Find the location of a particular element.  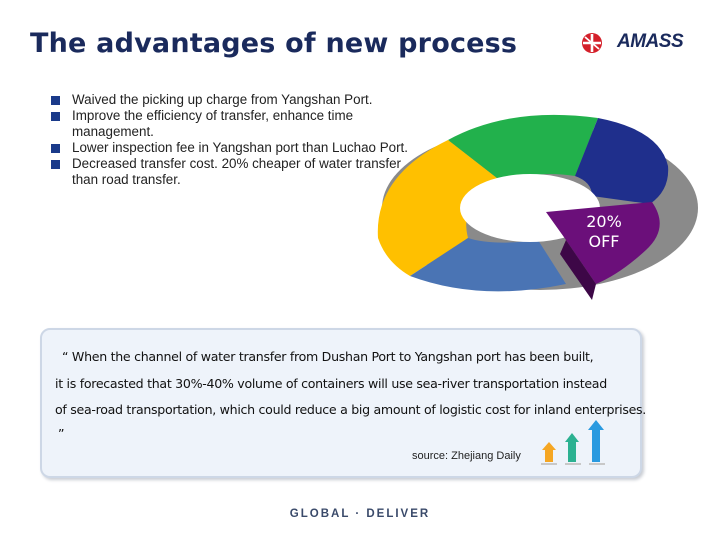

quote-source: source: Zhejiang Daily is located at coordinates (466, 456).